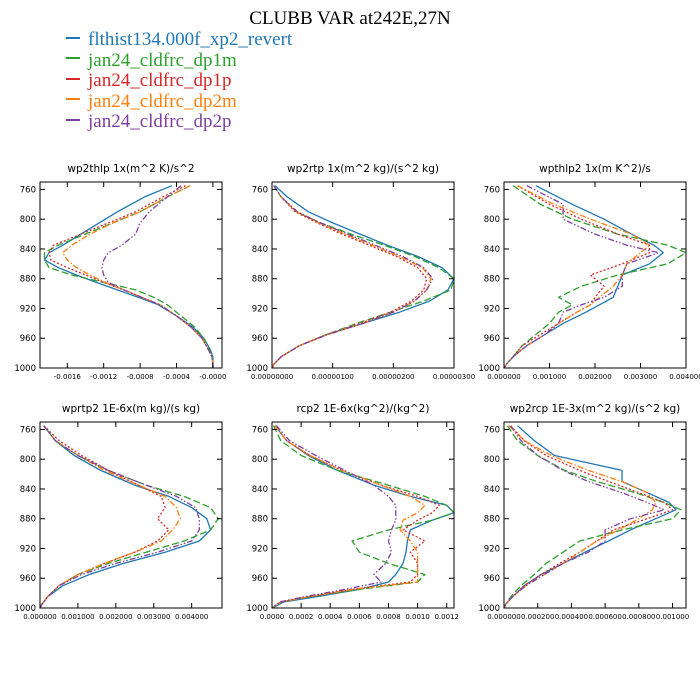 The image size is (700, 700). Describe the element at coordinates (595, 169) in the screenshot. I see `panel-title: wpthlp2 1x(m K^2)/s` at that location.